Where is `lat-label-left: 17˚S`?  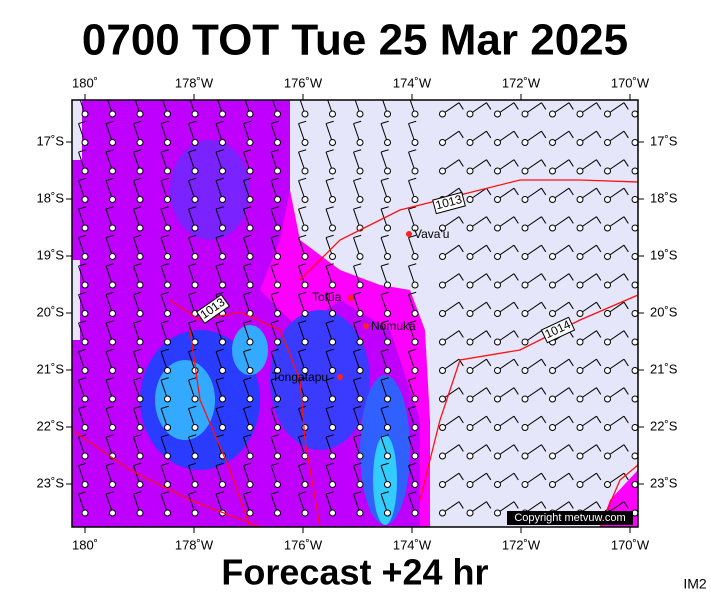 lat-label-left: 17˚S is located at coordinates (51, 140).